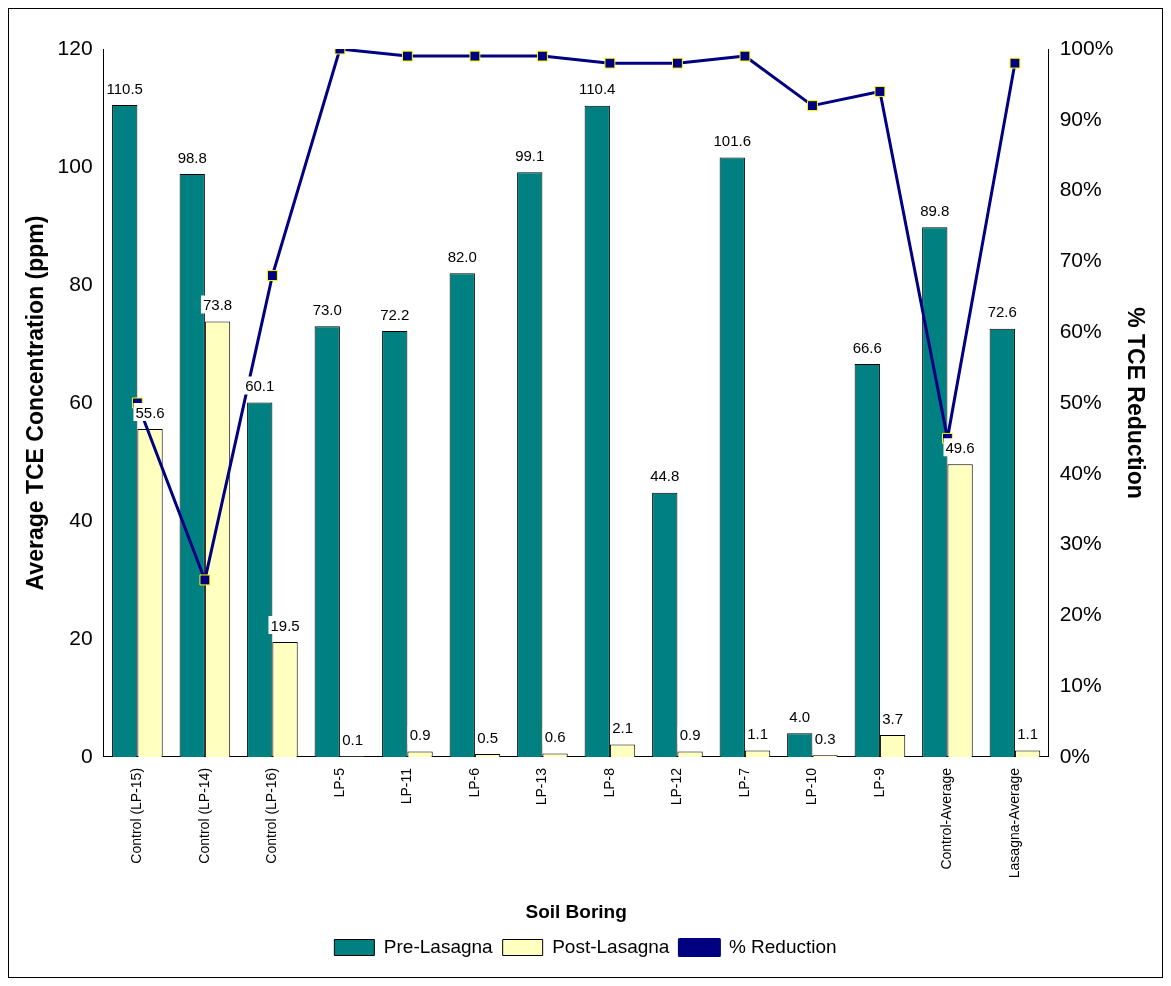 The width and height of the screenshot is (1171, 986). What do you see at coordinates (124, 88) in the screenshot?
I see `data-label: 110.5` at bounding box center [124, 88].